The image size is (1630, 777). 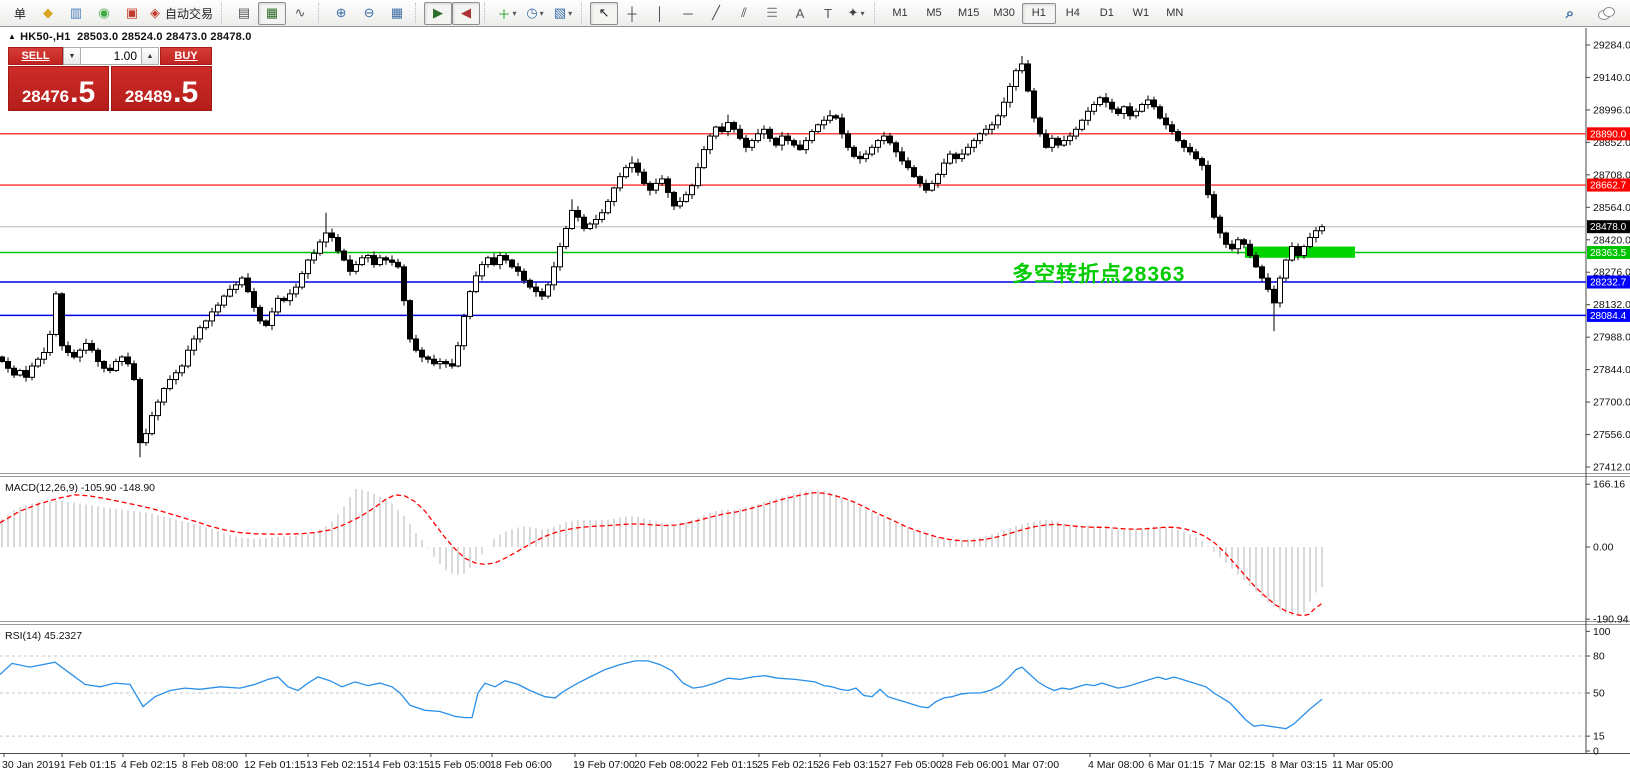 I want to click on horizontal-line-button: ─, so click(x=688, y=13).